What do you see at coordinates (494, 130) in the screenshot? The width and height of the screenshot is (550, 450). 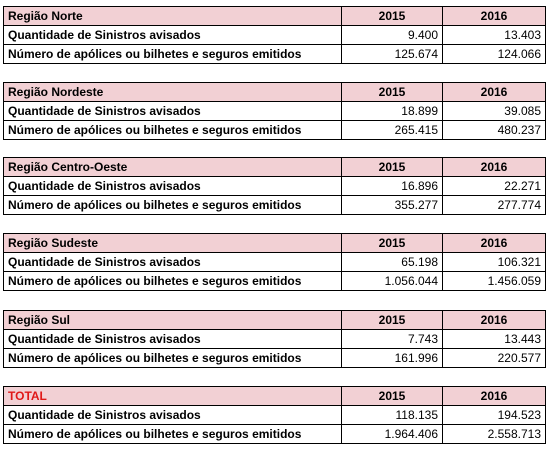 I see `cell-apolices-2016: 480.237` at bounding box center [494, 130].